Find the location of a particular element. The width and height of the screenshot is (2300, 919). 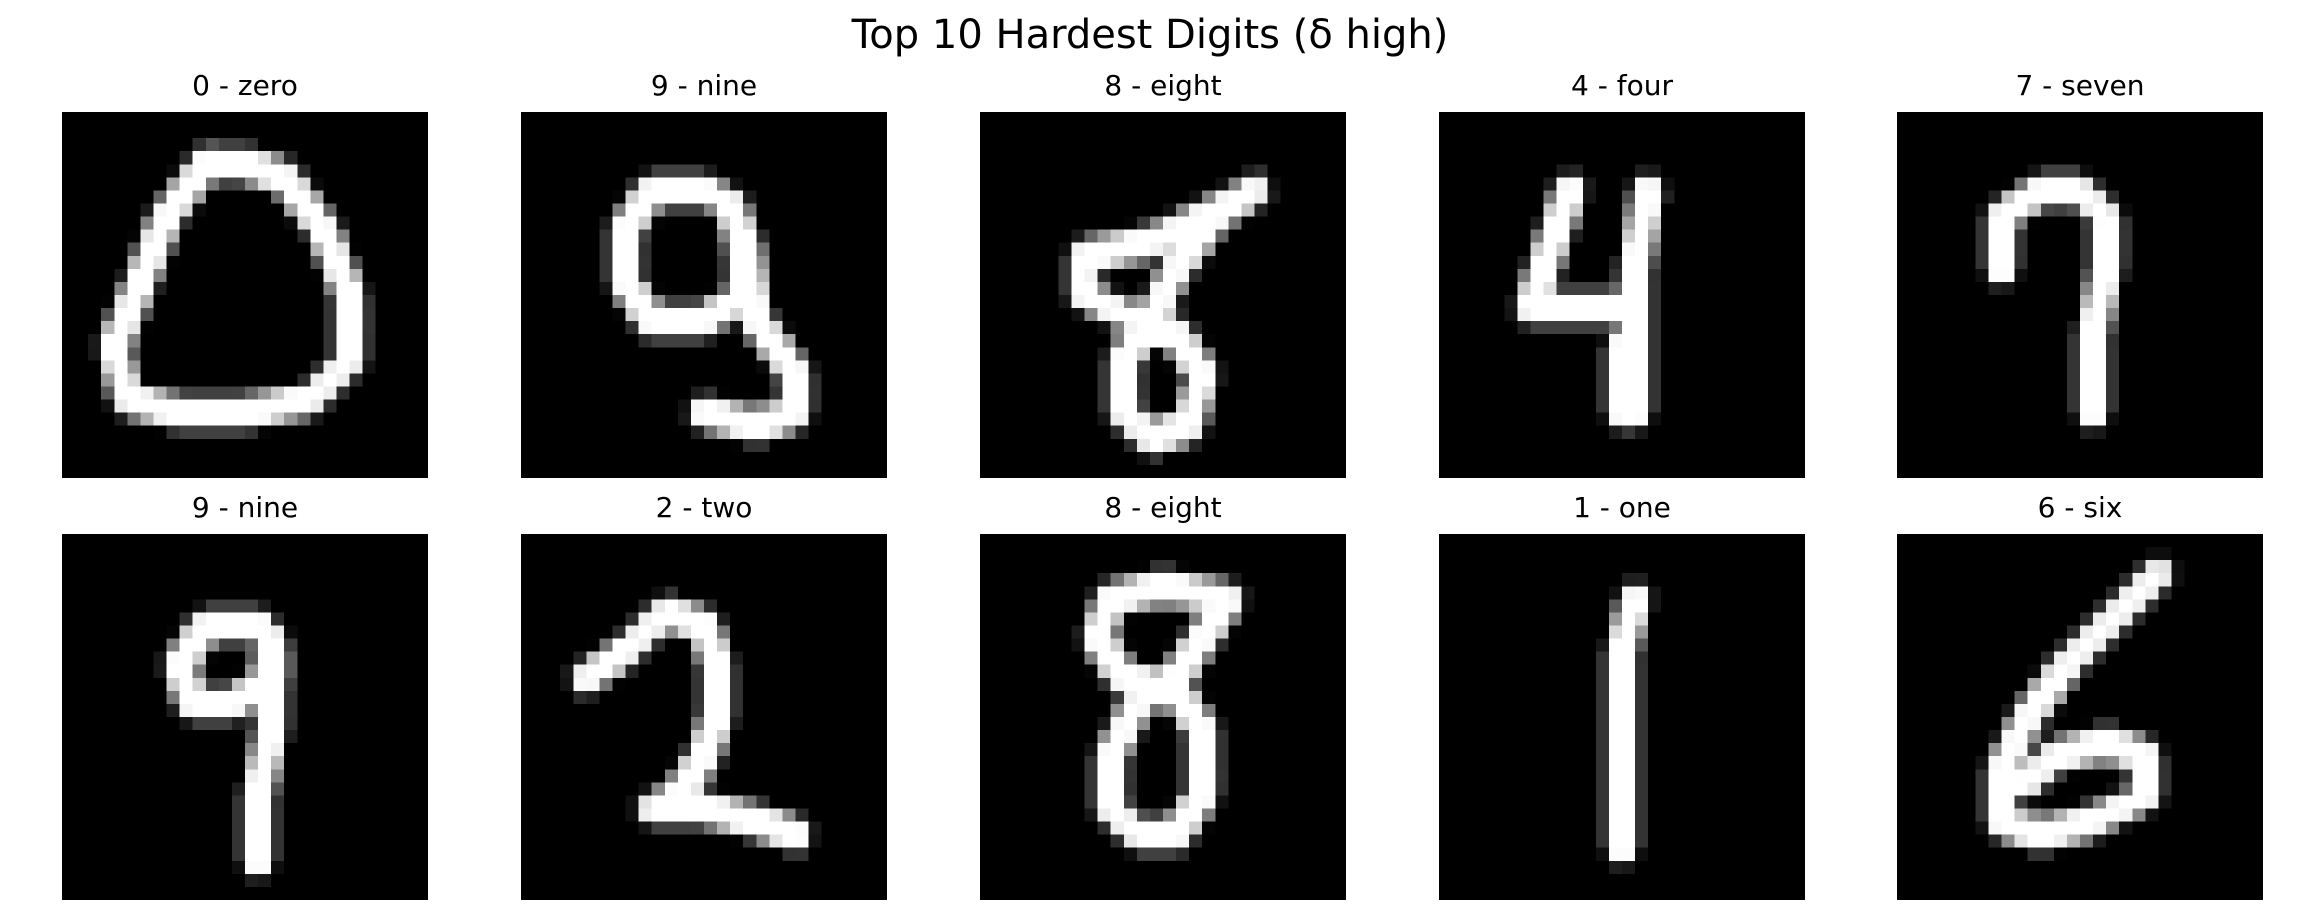

figure-title: Top 10 Hardest Digits (δ high) is located at coordinates (1150, 35).